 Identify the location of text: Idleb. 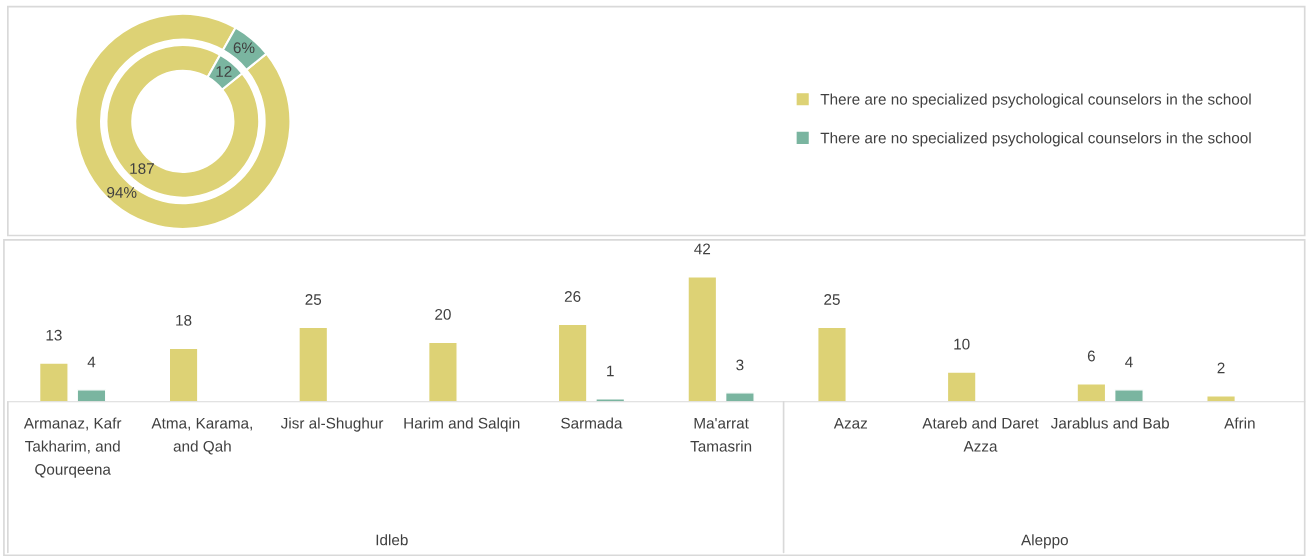
(392, 540).